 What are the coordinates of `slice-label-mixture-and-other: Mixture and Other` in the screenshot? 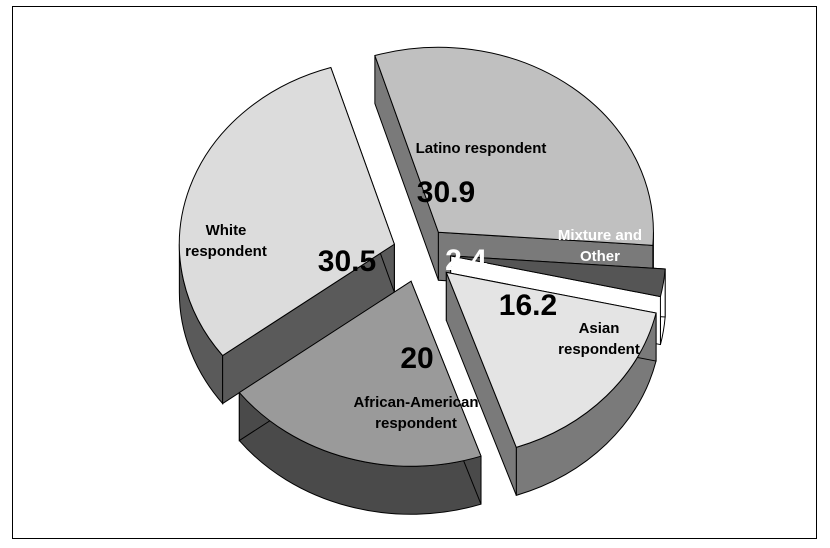 It's located at (600, 246).